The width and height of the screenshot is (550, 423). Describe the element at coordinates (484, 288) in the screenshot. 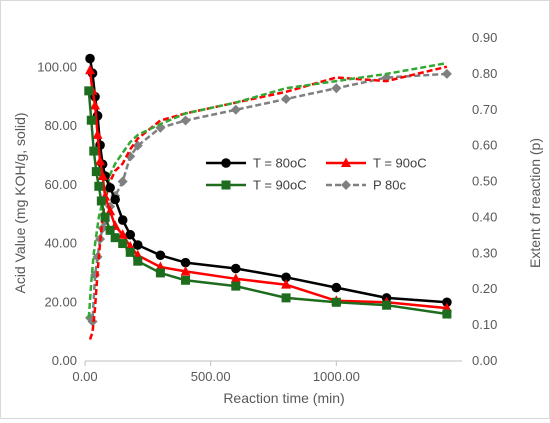

I see `y2-tick-label: 0.20` at that location.